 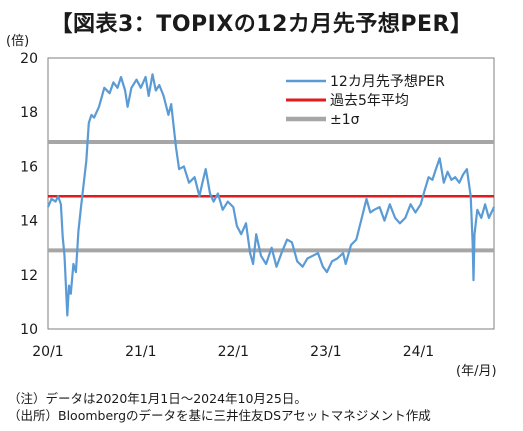 What do you see at coordinates (325, 352) in the screenshot?
I see `x-tick-label: 23/1` at bounding box center [325, 352].